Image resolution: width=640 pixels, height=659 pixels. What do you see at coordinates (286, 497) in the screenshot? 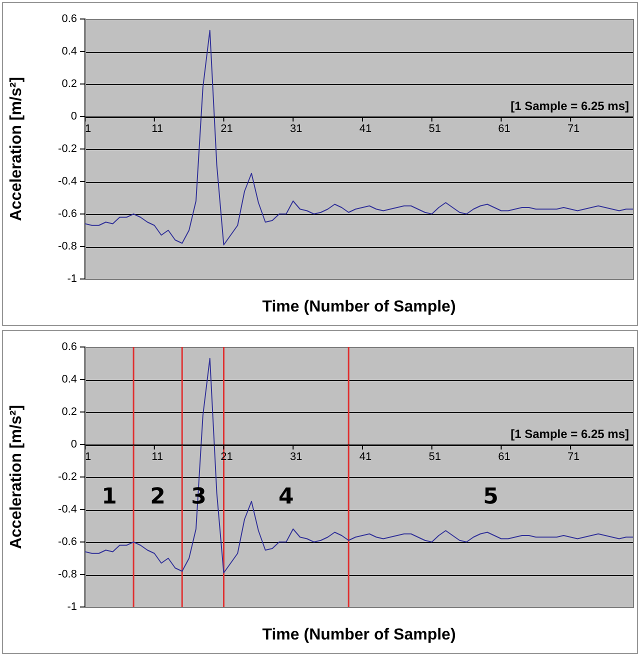
I see `annotation: 4` at bounding box center [286, 497].